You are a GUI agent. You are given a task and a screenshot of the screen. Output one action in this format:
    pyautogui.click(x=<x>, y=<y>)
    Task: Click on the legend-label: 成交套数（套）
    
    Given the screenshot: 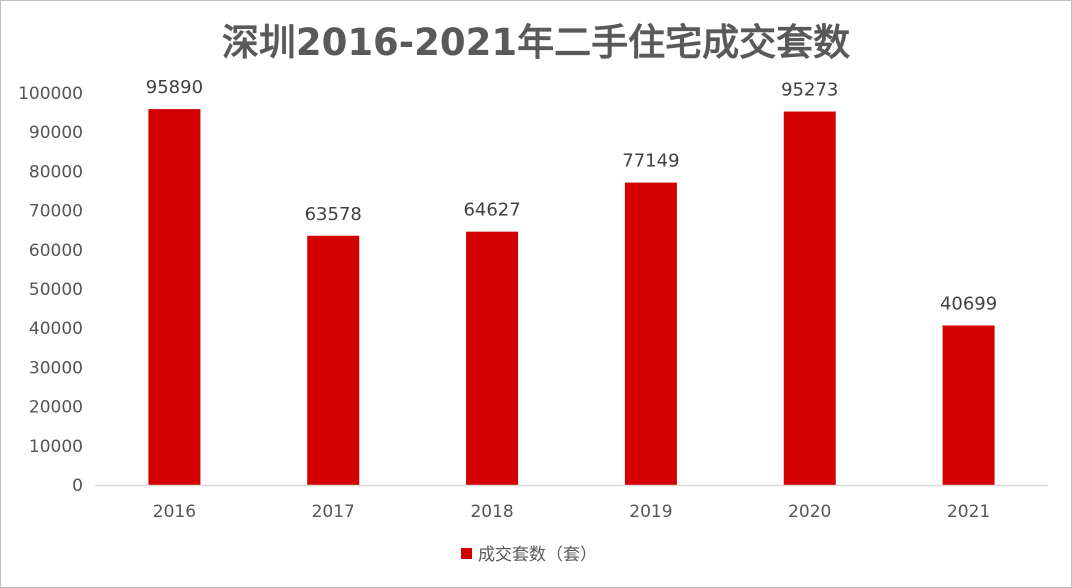 What is the action you would take?
    pyautogui.click(x=537, y=555)
    